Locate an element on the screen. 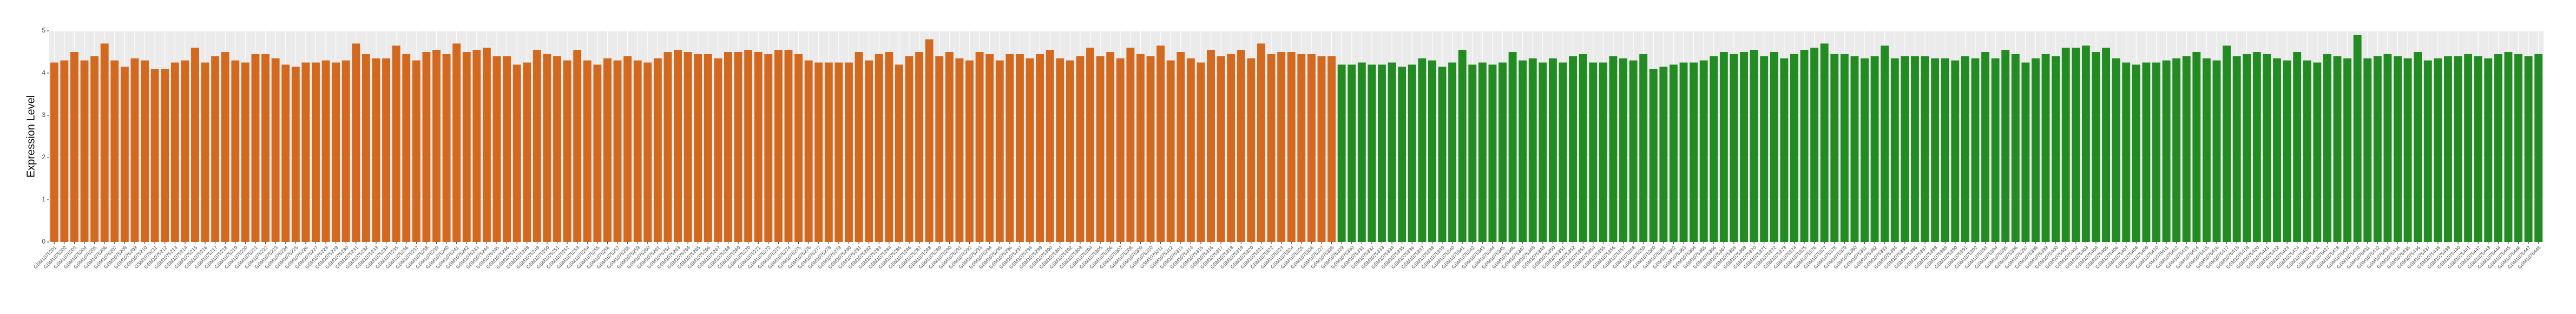 The height and width of the screenshot is (314, 2576). y-axis-label: Expression Level is located at coordinates (31, 136).